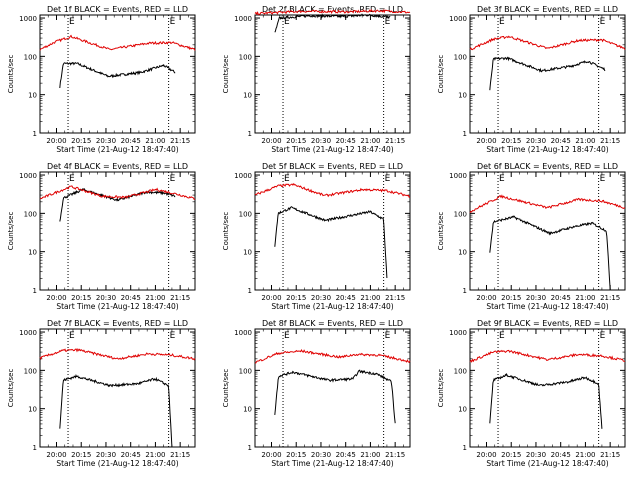 Image resolution: width=640 pixels, height=480 pixels. I want to click on panel-title: Det 1f BLACK = Events, RED = LLD, so click(117, 9).